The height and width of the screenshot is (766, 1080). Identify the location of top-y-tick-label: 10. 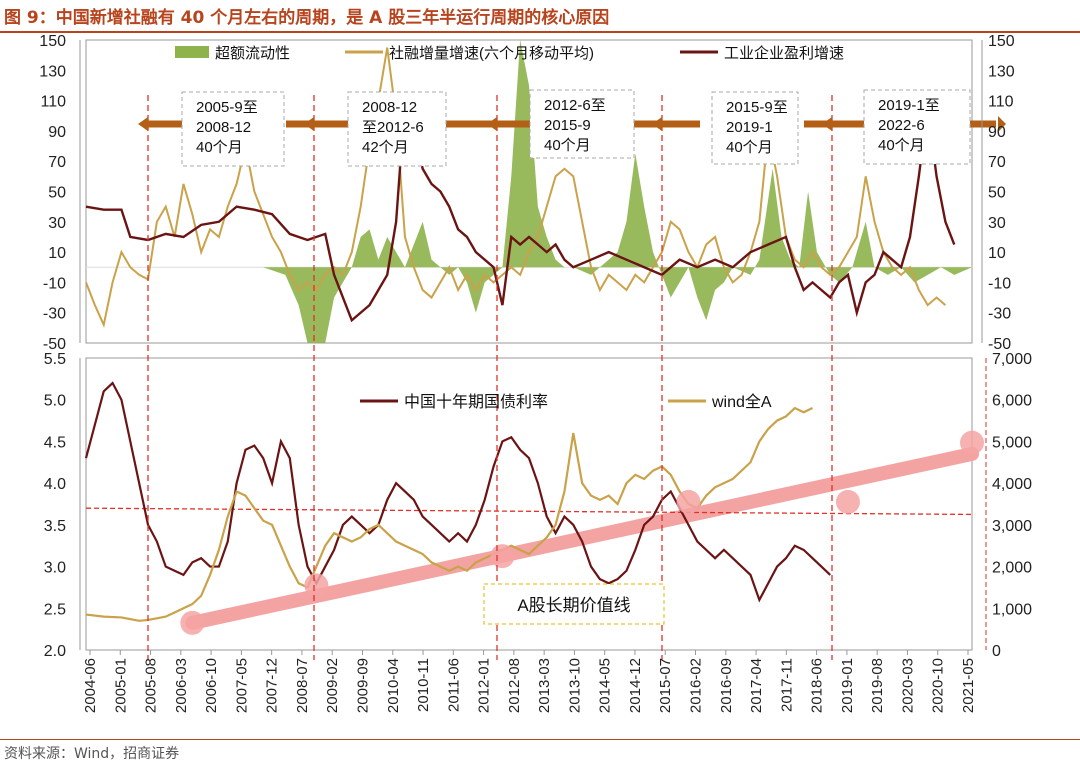
(57, 253).